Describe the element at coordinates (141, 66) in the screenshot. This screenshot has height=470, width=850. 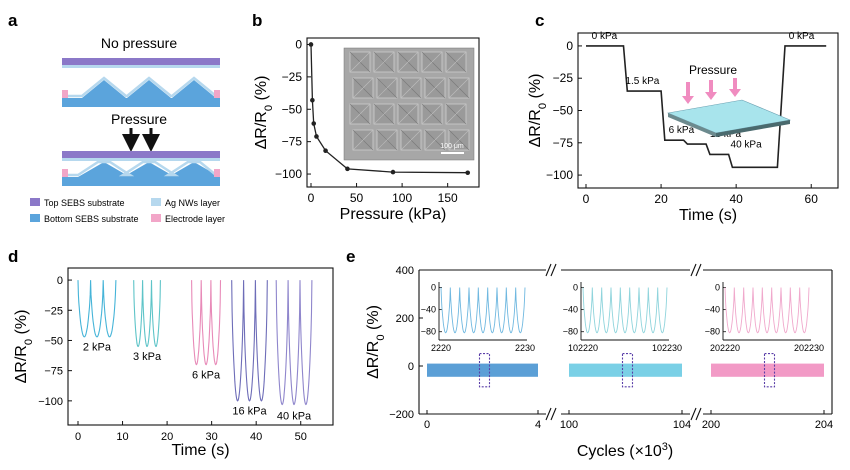
I see `top-agnw-layer` at that location.